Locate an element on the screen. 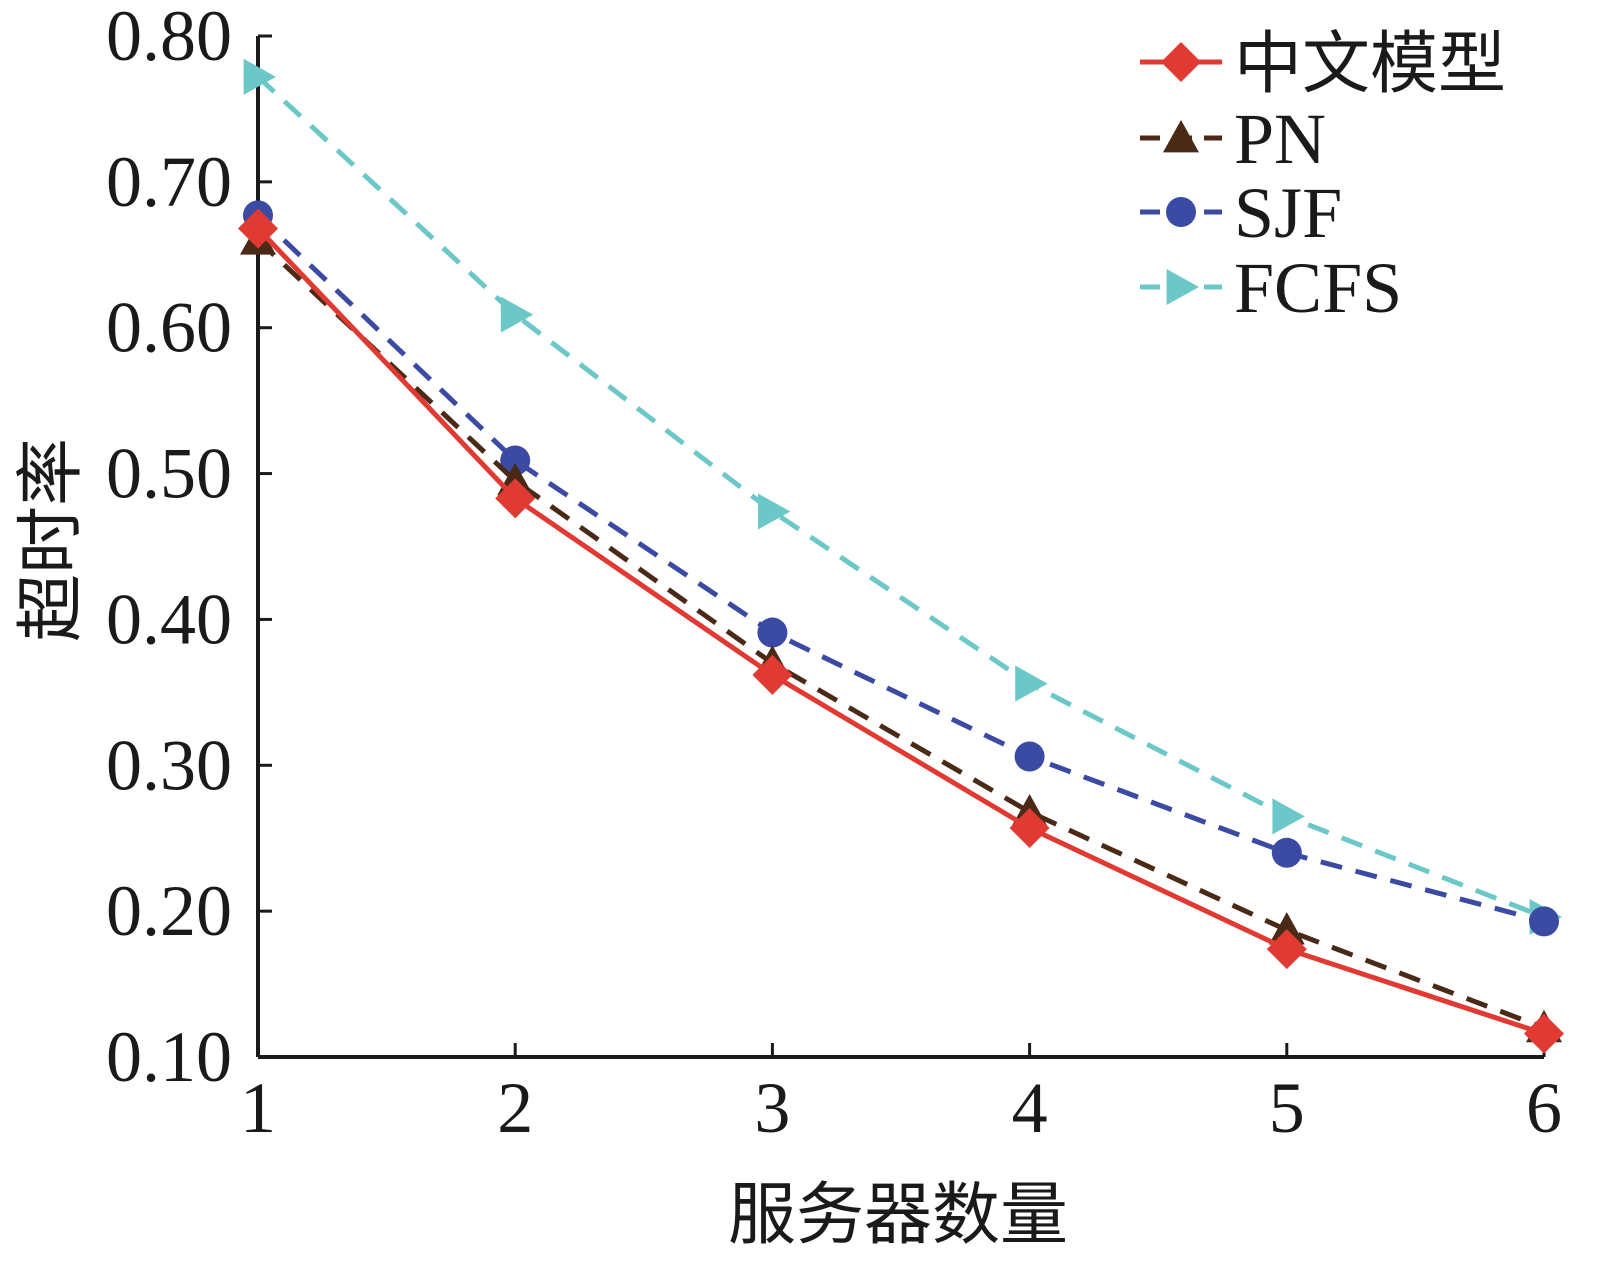 This screenshot has width=1597, height=1276. x-tick-label: 3 is located at coordinates (772, 1108).